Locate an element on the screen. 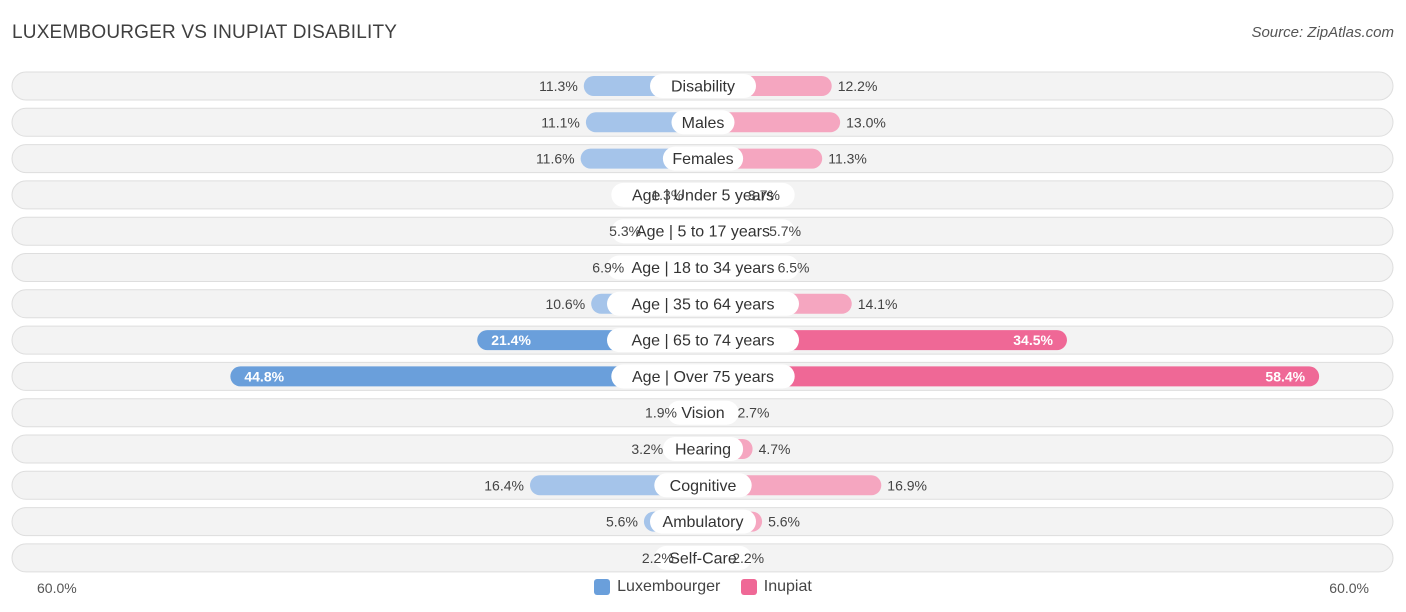 The width and height of the screenshot is (1406, 612). legend-swatch-luxembourger is located at coordinates (602, 587).